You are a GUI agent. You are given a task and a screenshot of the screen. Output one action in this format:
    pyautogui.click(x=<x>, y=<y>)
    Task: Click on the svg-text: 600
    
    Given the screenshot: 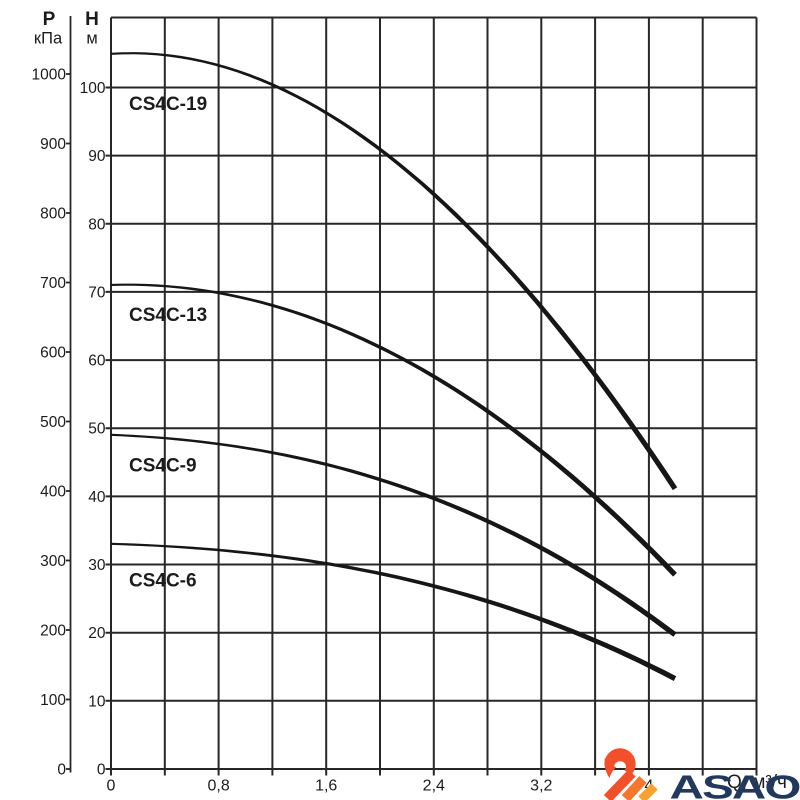 What is the action you would take?
    pyautogui.click(x=53, y=353)
    